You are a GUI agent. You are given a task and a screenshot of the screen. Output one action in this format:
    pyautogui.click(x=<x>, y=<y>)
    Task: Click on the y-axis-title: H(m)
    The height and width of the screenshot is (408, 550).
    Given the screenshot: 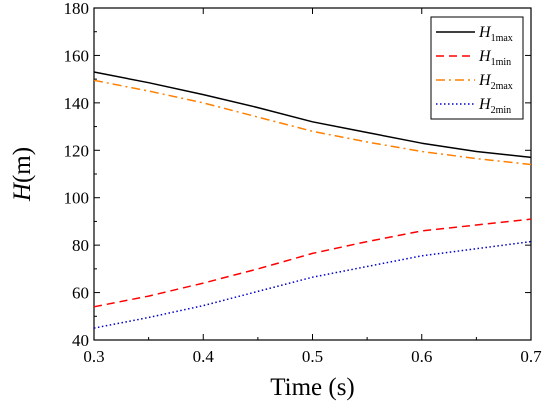 What is the action you would take?
    pyautogui.click(x=22, y=174)
    